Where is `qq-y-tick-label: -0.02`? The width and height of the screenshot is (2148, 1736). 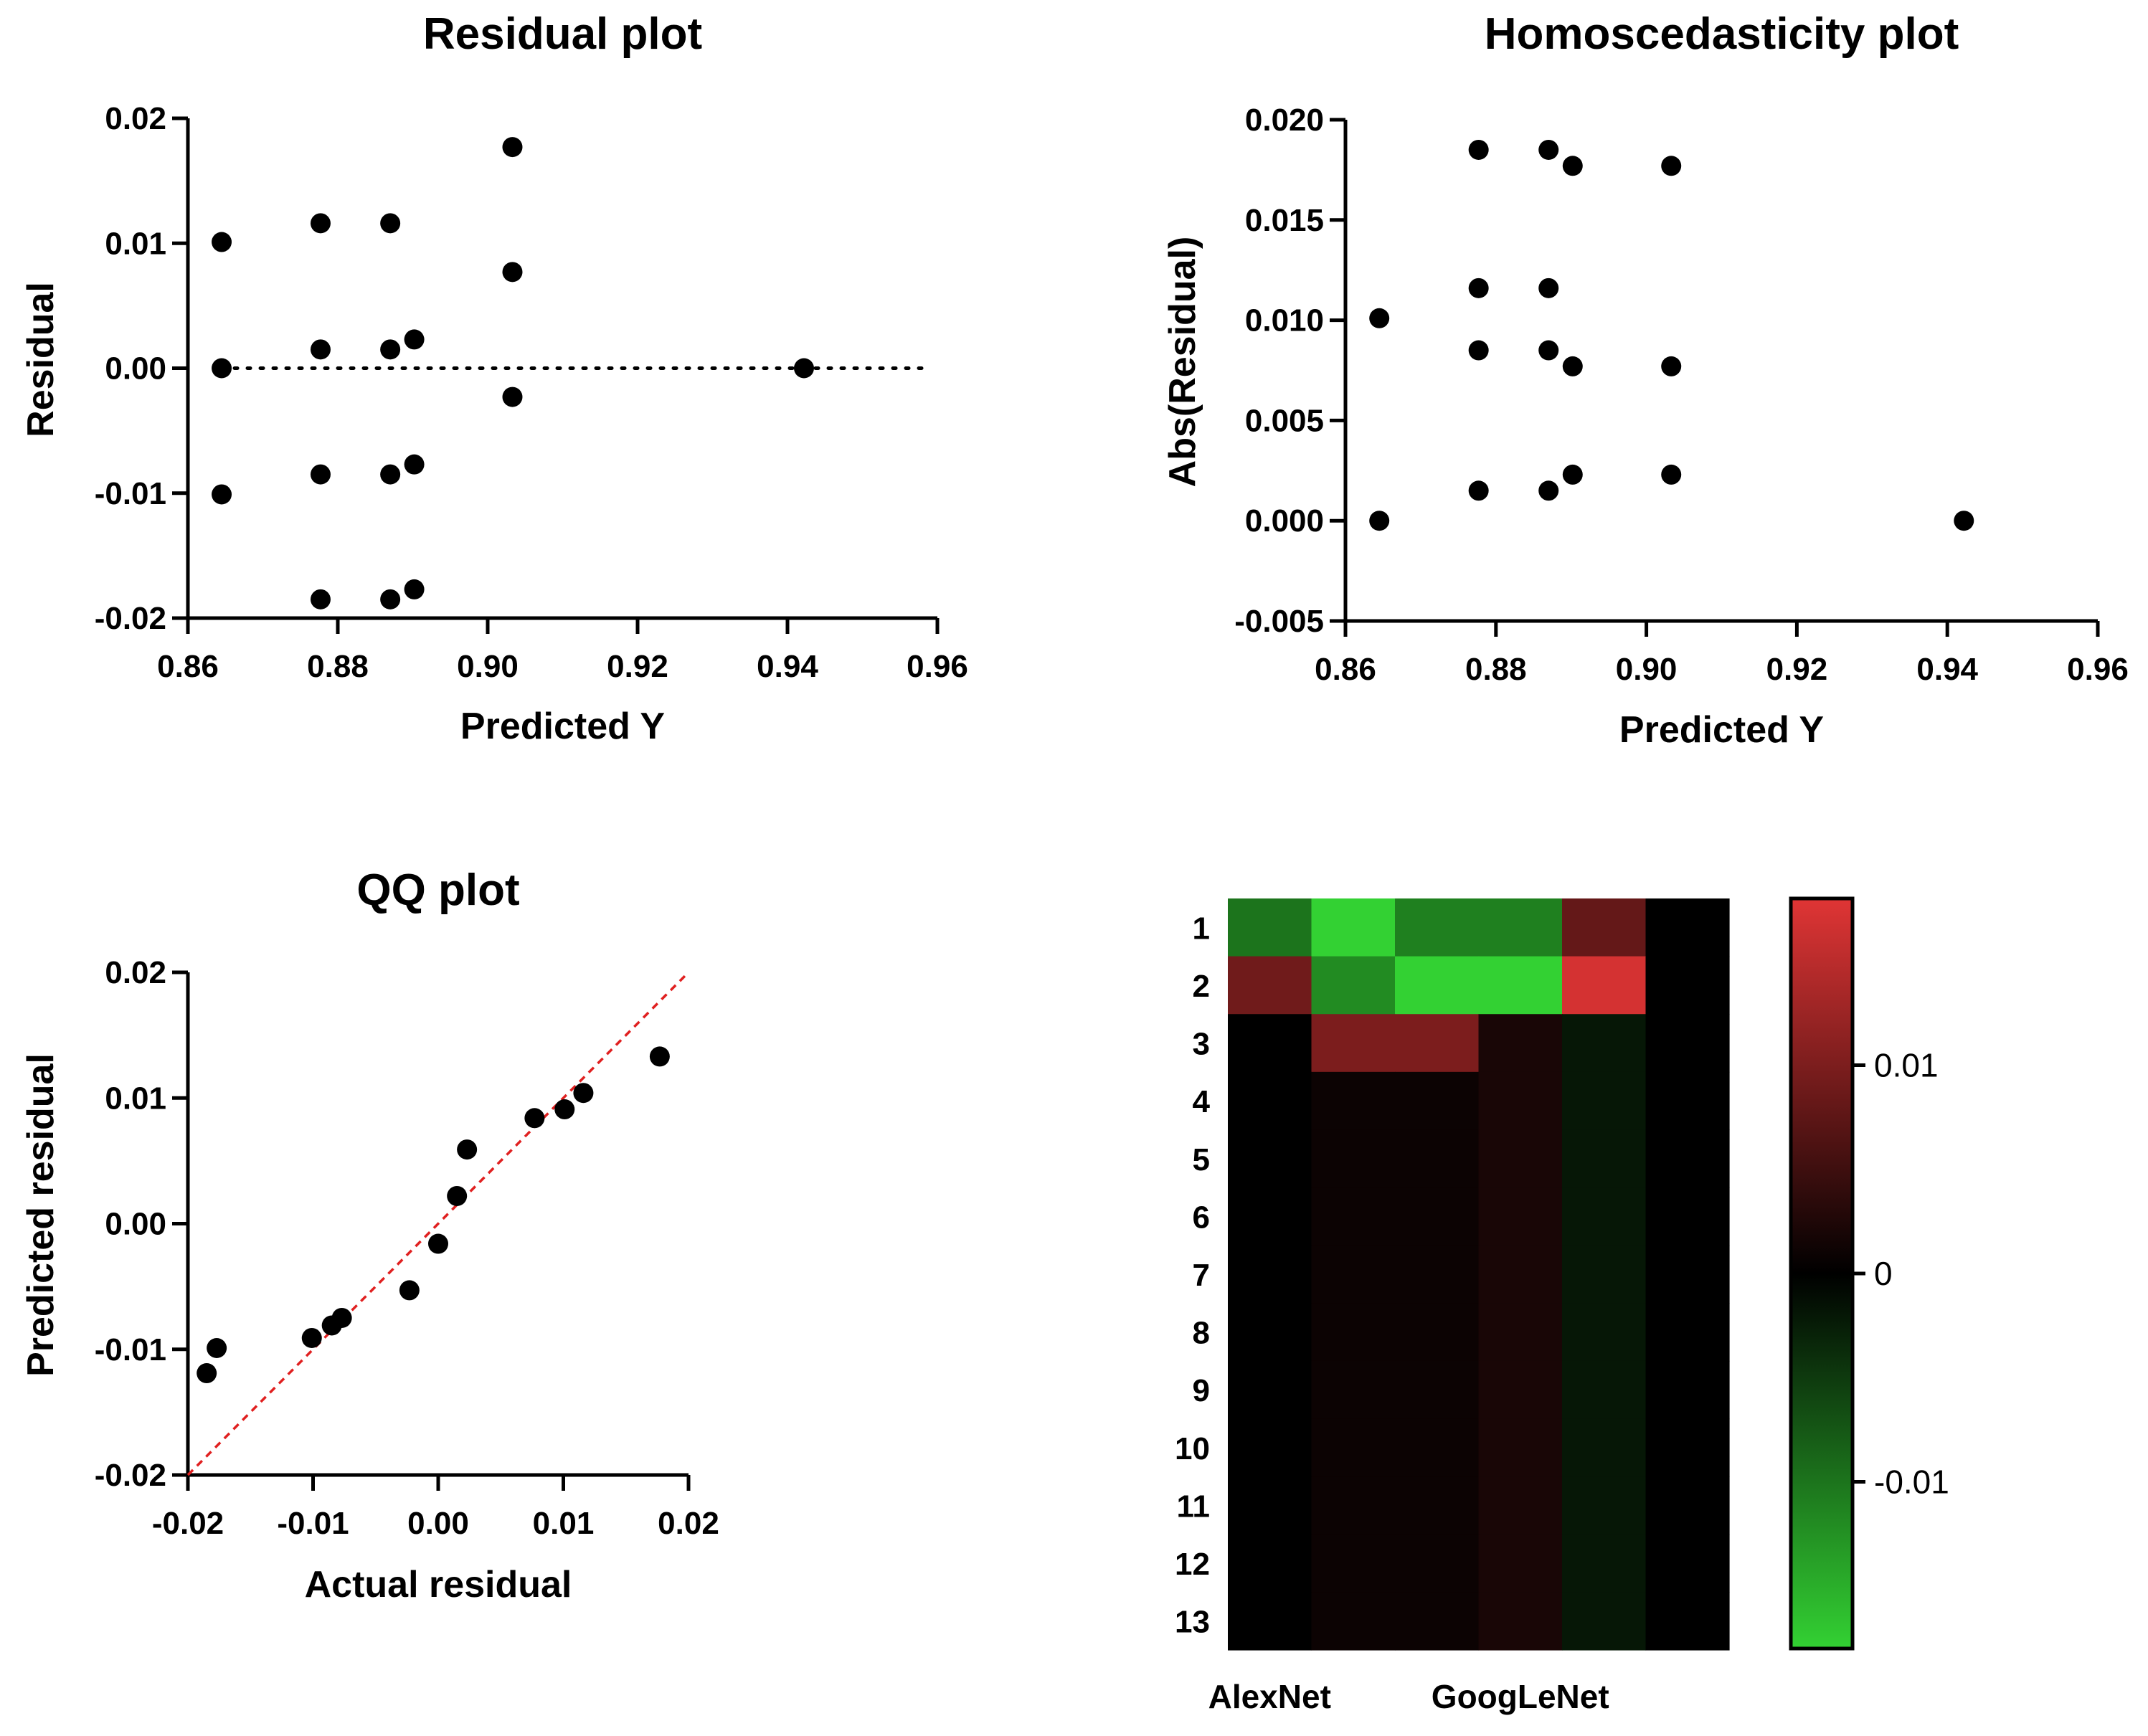 qq-y-tick-label: -0.02 is located at coordinates (130, 1476).